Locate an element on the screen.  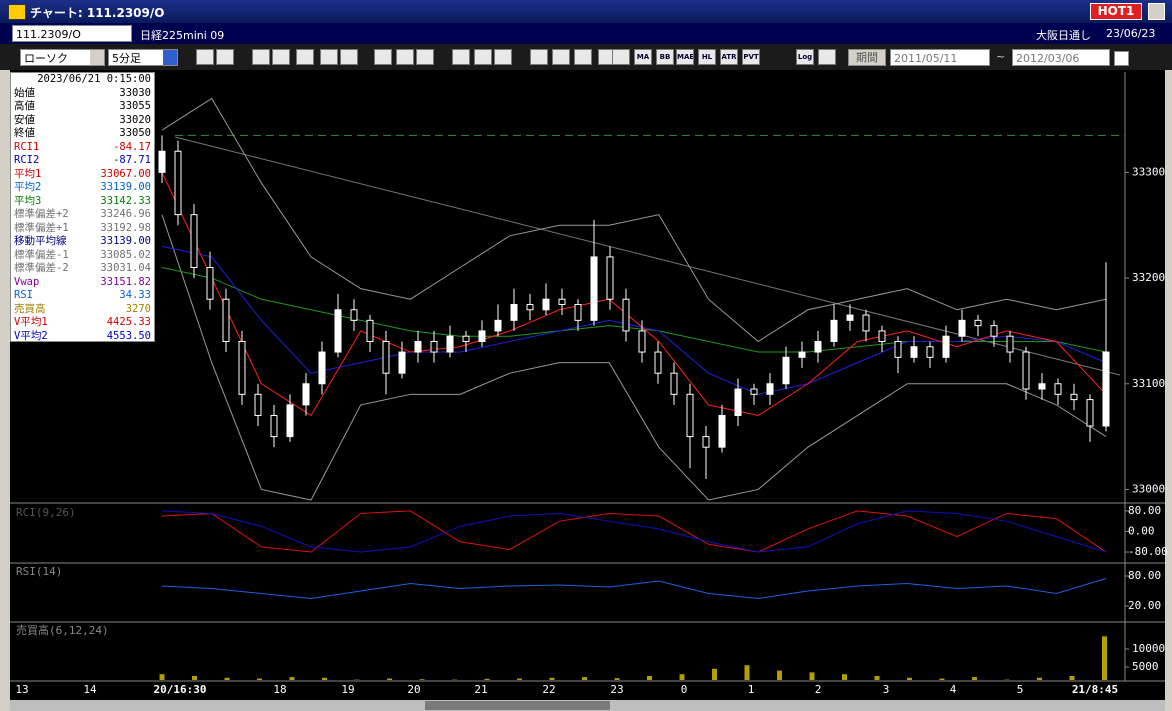
y-tick-label: 10000 is located at coordinates (1148, 648).